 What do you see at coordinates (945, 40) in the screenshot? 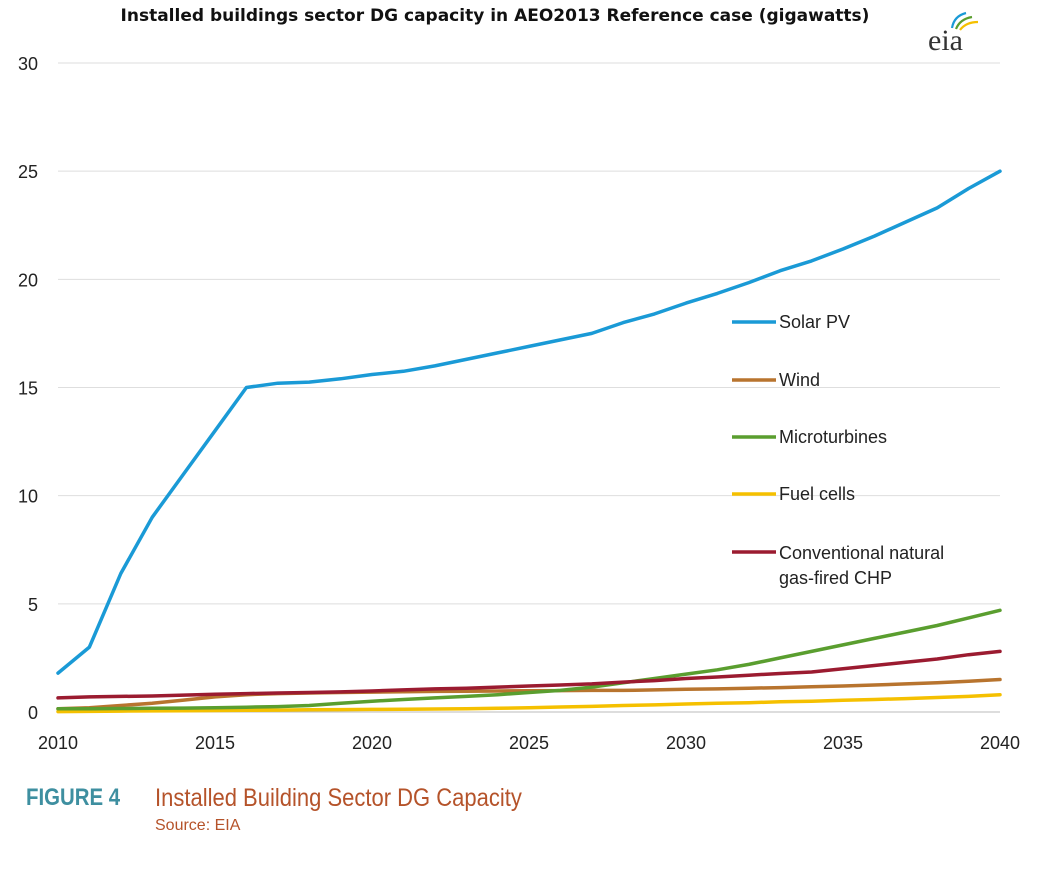
I see `logo-text: eia` at bounding box center [945, 40].